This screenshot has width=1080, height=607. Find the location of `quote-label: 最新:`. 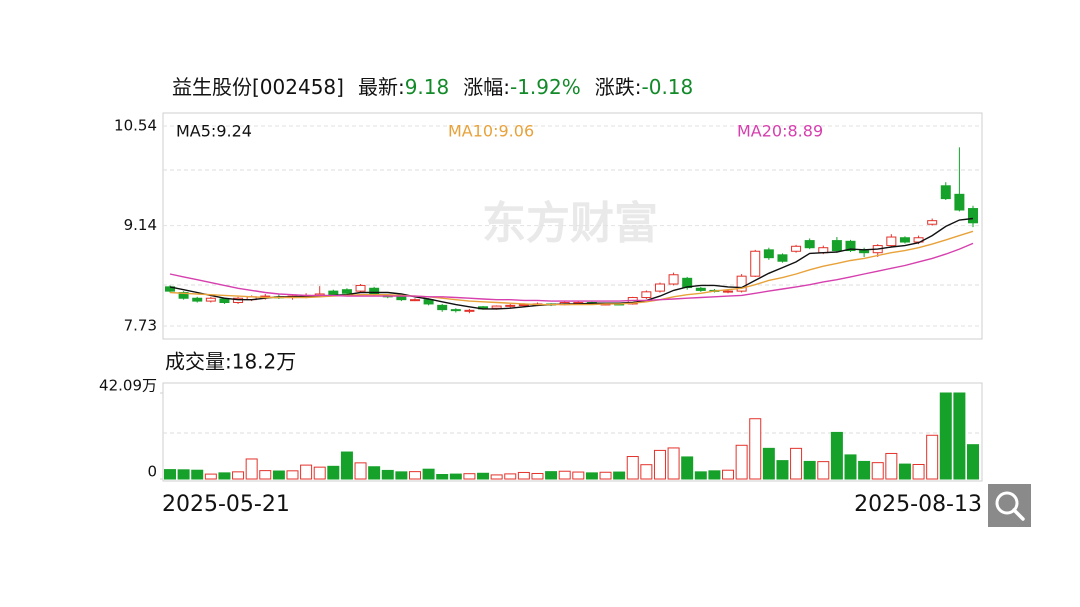

quote-label: 最新: is located at coordinates (381, 87).